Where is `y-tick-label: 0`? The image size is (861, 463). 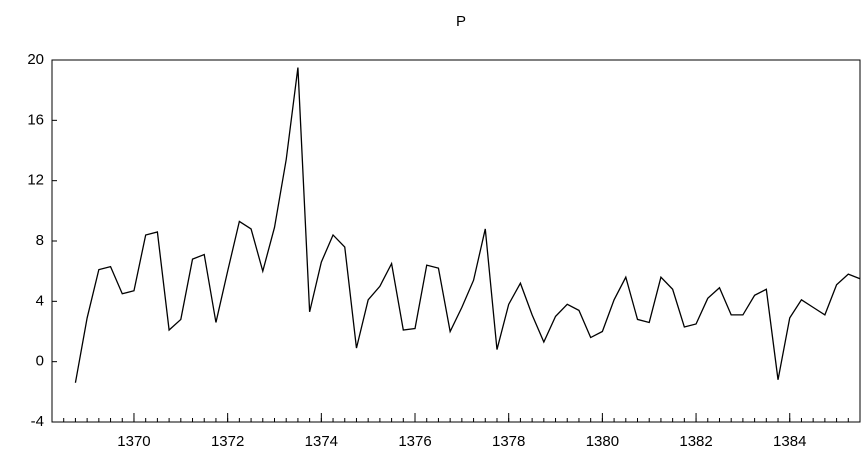 y-tick-label: 0 is located at coordinates (40, 361).